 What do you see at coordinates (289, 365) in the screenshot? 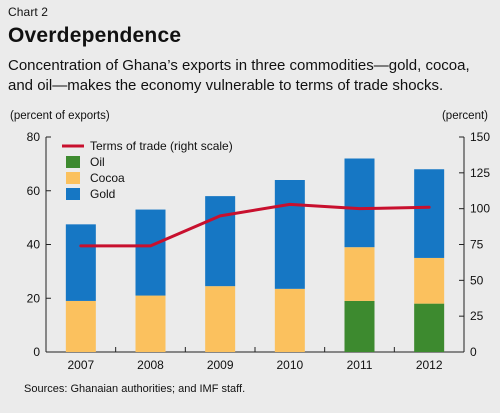
I see `x-axis-tick-label: 2010` at bounding box center [289, 365].